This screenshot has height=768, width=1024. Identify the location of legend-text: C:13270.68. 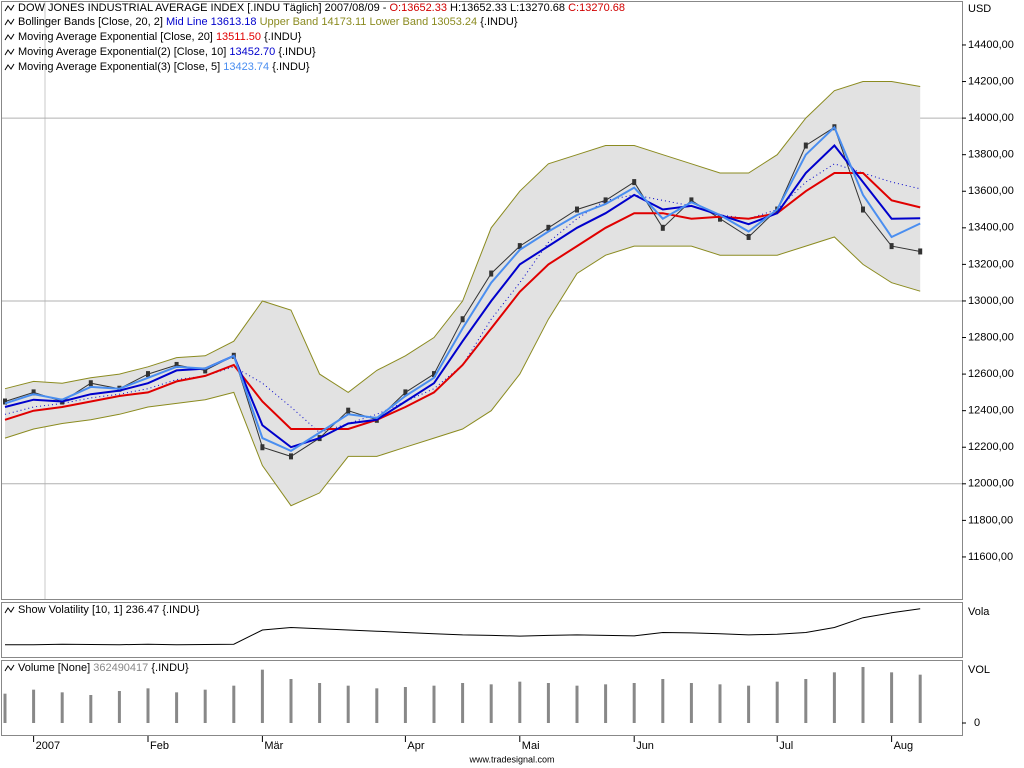
(596, 8).